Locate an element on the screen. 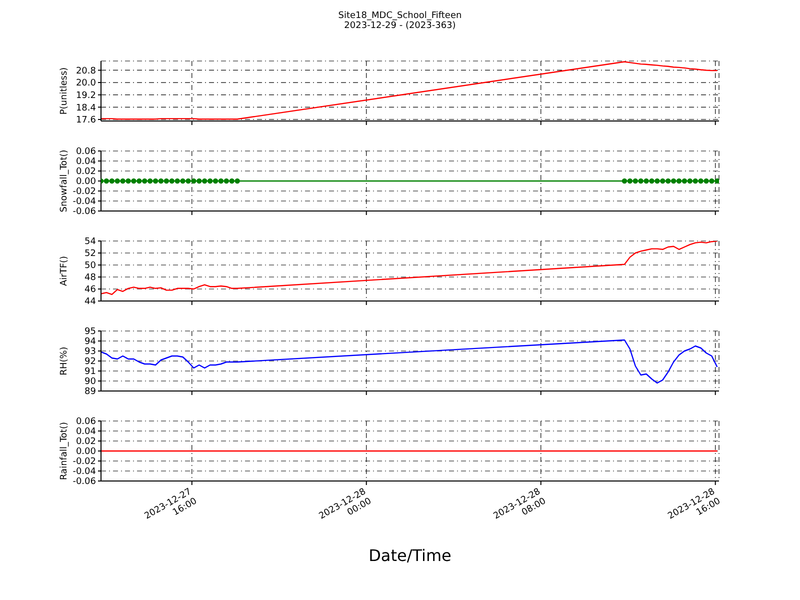 Image resolution: width=800 pixels, height=600 pixels. y-tick-label: 50 is located at coordinates (90, 266).